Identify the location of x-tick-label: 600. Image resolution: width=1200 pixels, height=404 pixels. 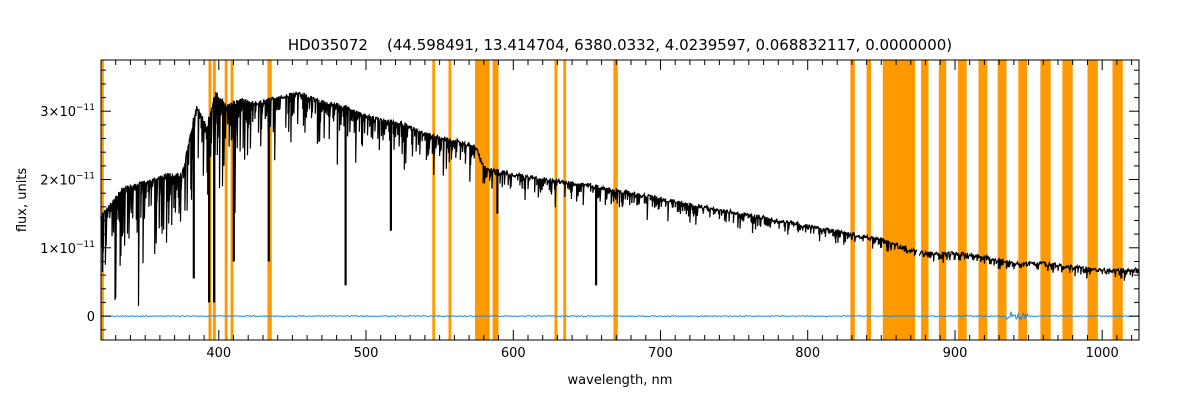
(513, 353).